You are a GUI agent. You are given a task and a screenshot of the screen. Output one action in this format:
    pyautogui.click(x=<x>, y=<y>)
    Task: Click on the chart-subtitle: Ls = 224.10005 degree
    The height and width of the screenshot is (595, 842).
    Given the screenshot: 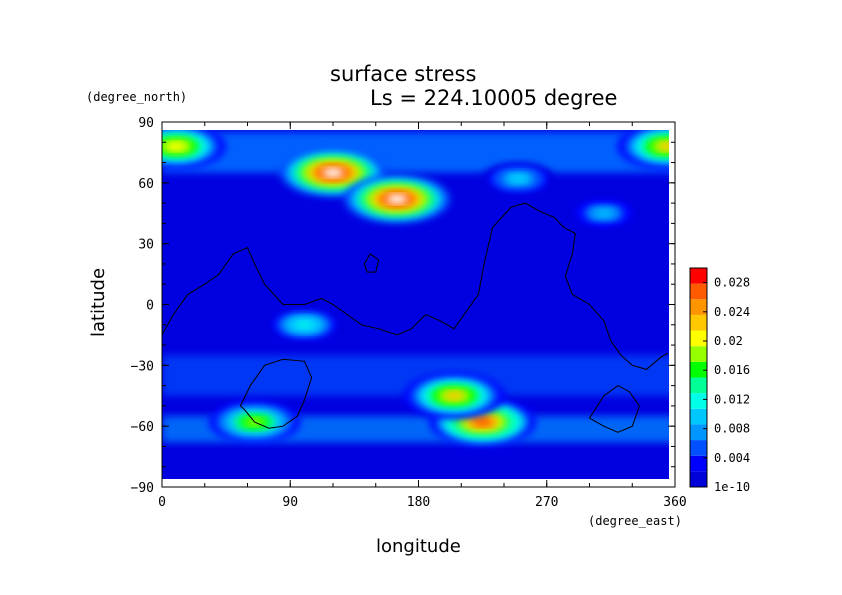 What is the action you would take?
    pyautogui.click(x=494, y=98)
    